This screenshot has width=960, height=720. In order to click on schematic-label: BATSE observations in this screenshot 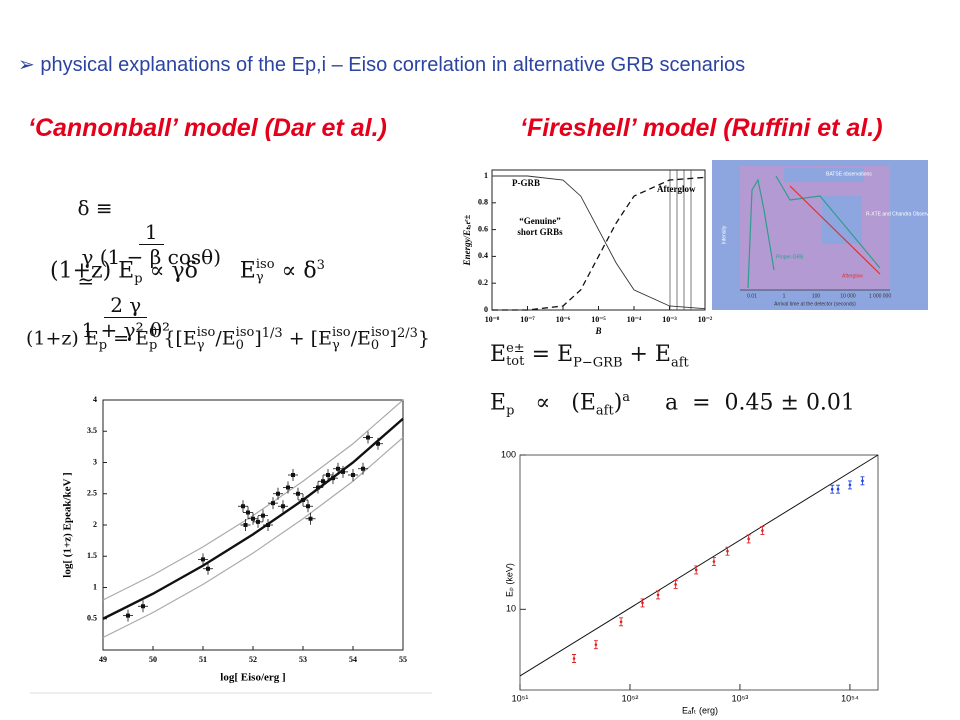, I will do `click(849, 174)`.